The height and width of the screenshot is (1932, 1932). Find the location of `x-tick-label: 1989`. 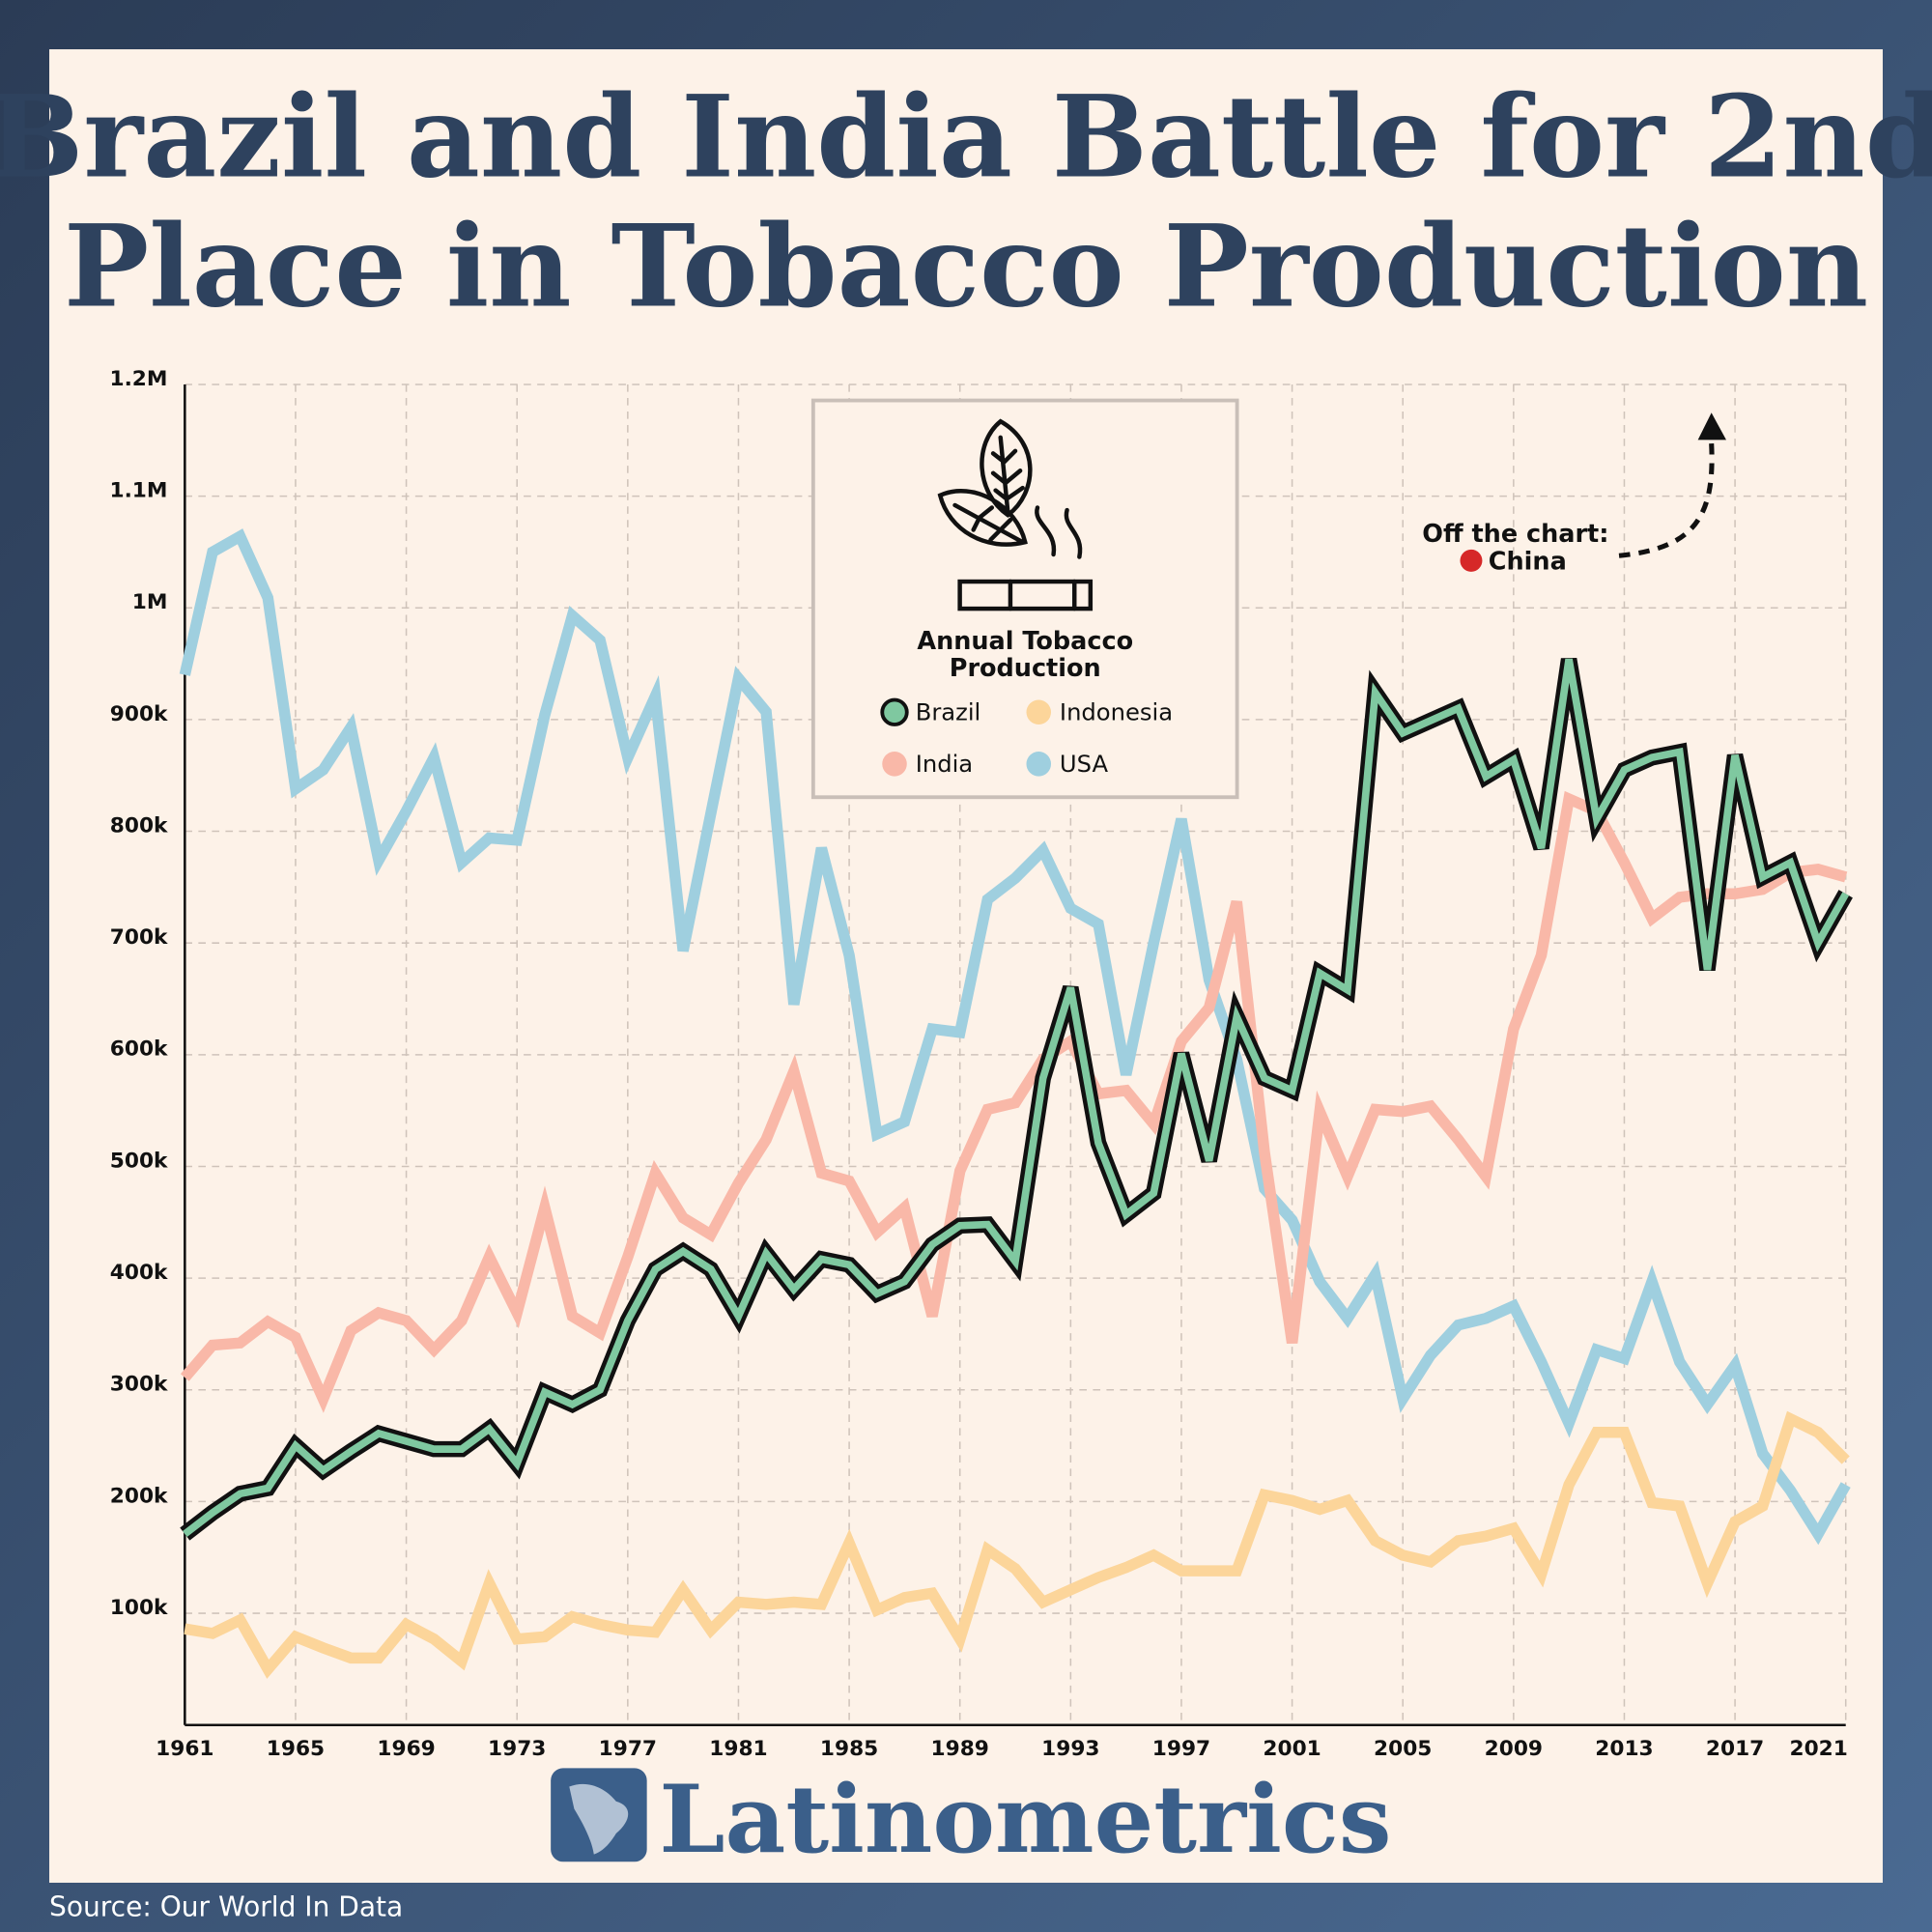

x-tick-label: 1989 is located at coordinates (960, 1749).